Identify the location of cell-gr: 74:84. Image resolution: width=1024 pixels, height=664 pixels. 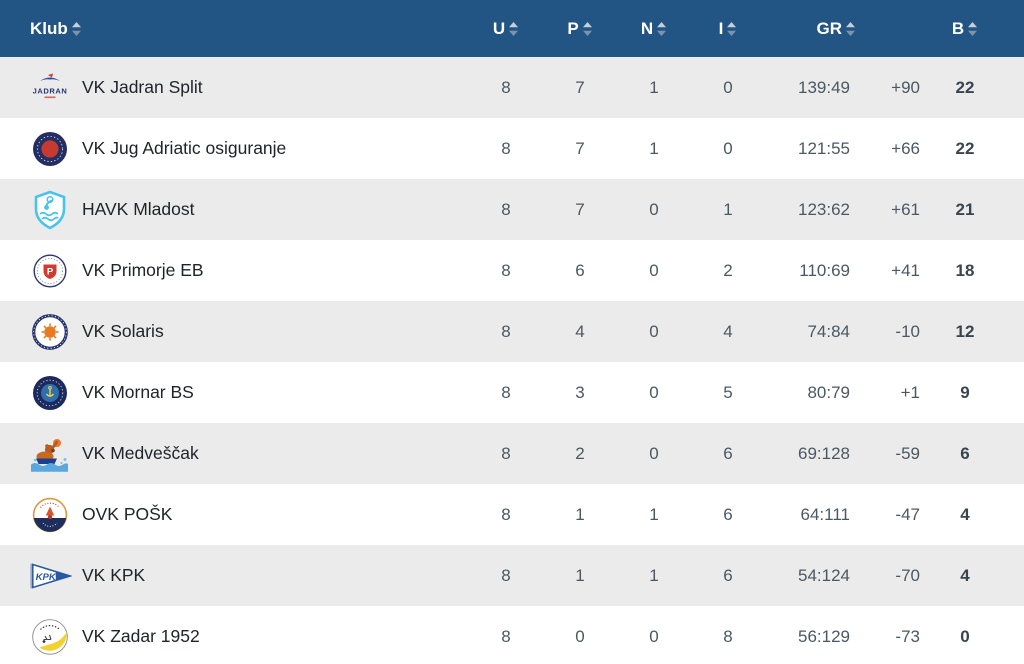
(828, 331).